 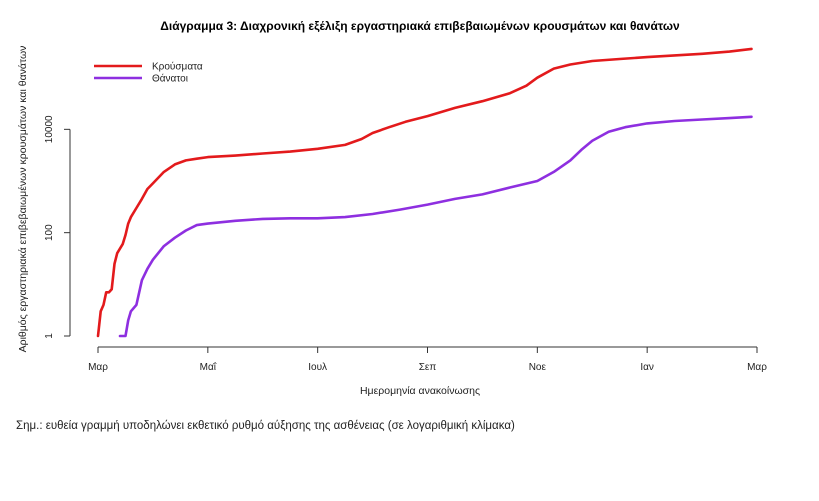 What do you see at coordinates (49, 232) in the screenshot?
I see `y-tick-label: 100` at bounding box center [49, 232].